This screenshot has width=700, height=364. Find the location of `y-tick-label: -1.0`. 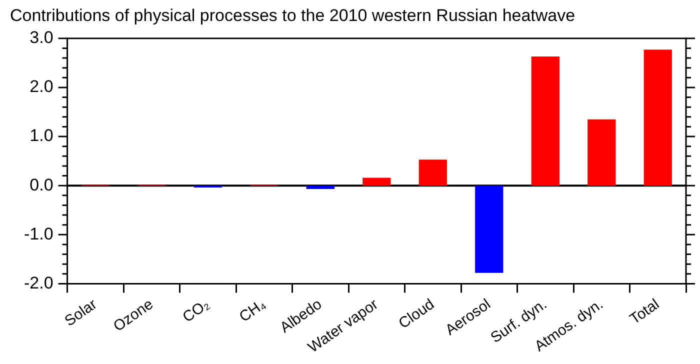

y-tick-label: -1.0 is located at coordinates (39, 234).